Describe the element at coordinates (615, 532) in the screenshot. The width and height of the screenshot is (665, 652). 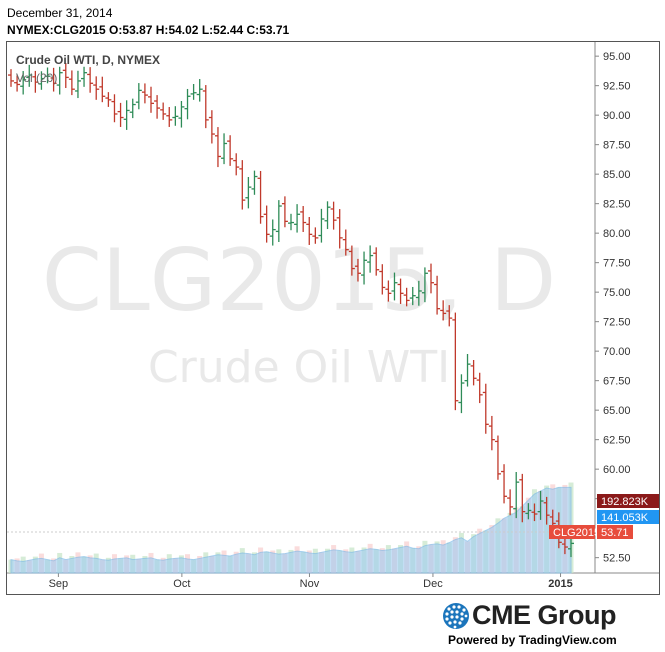
I see `price-badge-value: 53.71` at that location.